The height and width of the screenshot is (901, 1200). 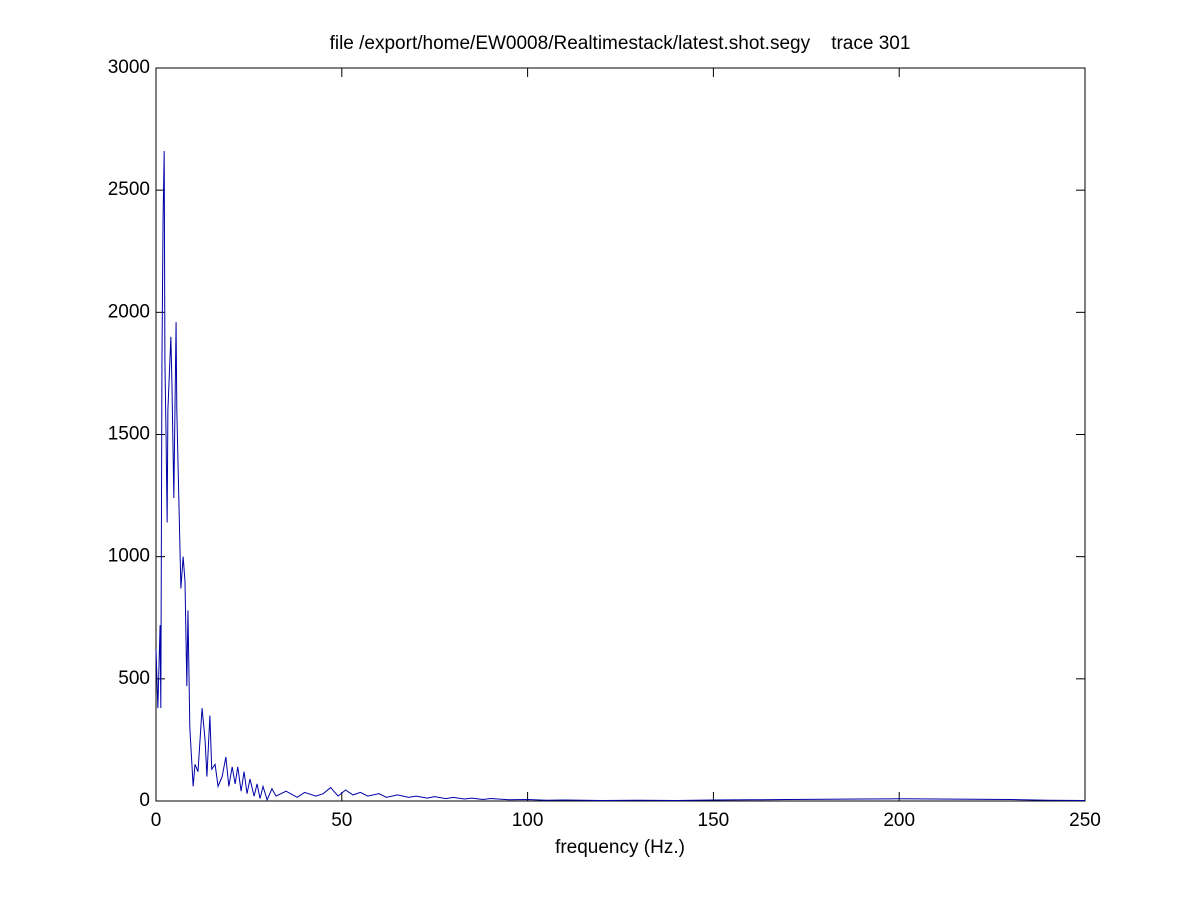 I want to click on x-tick-label: 150, so click(x=714, y=820).